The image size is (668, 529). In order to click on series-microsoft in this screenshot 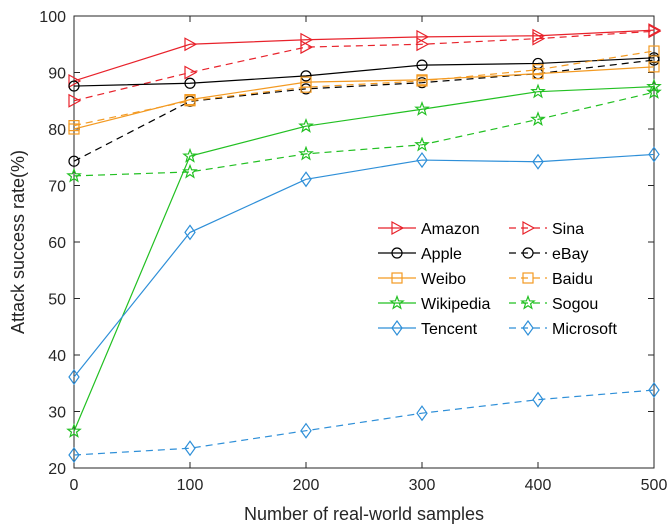, I will do `click(364, 422)`.